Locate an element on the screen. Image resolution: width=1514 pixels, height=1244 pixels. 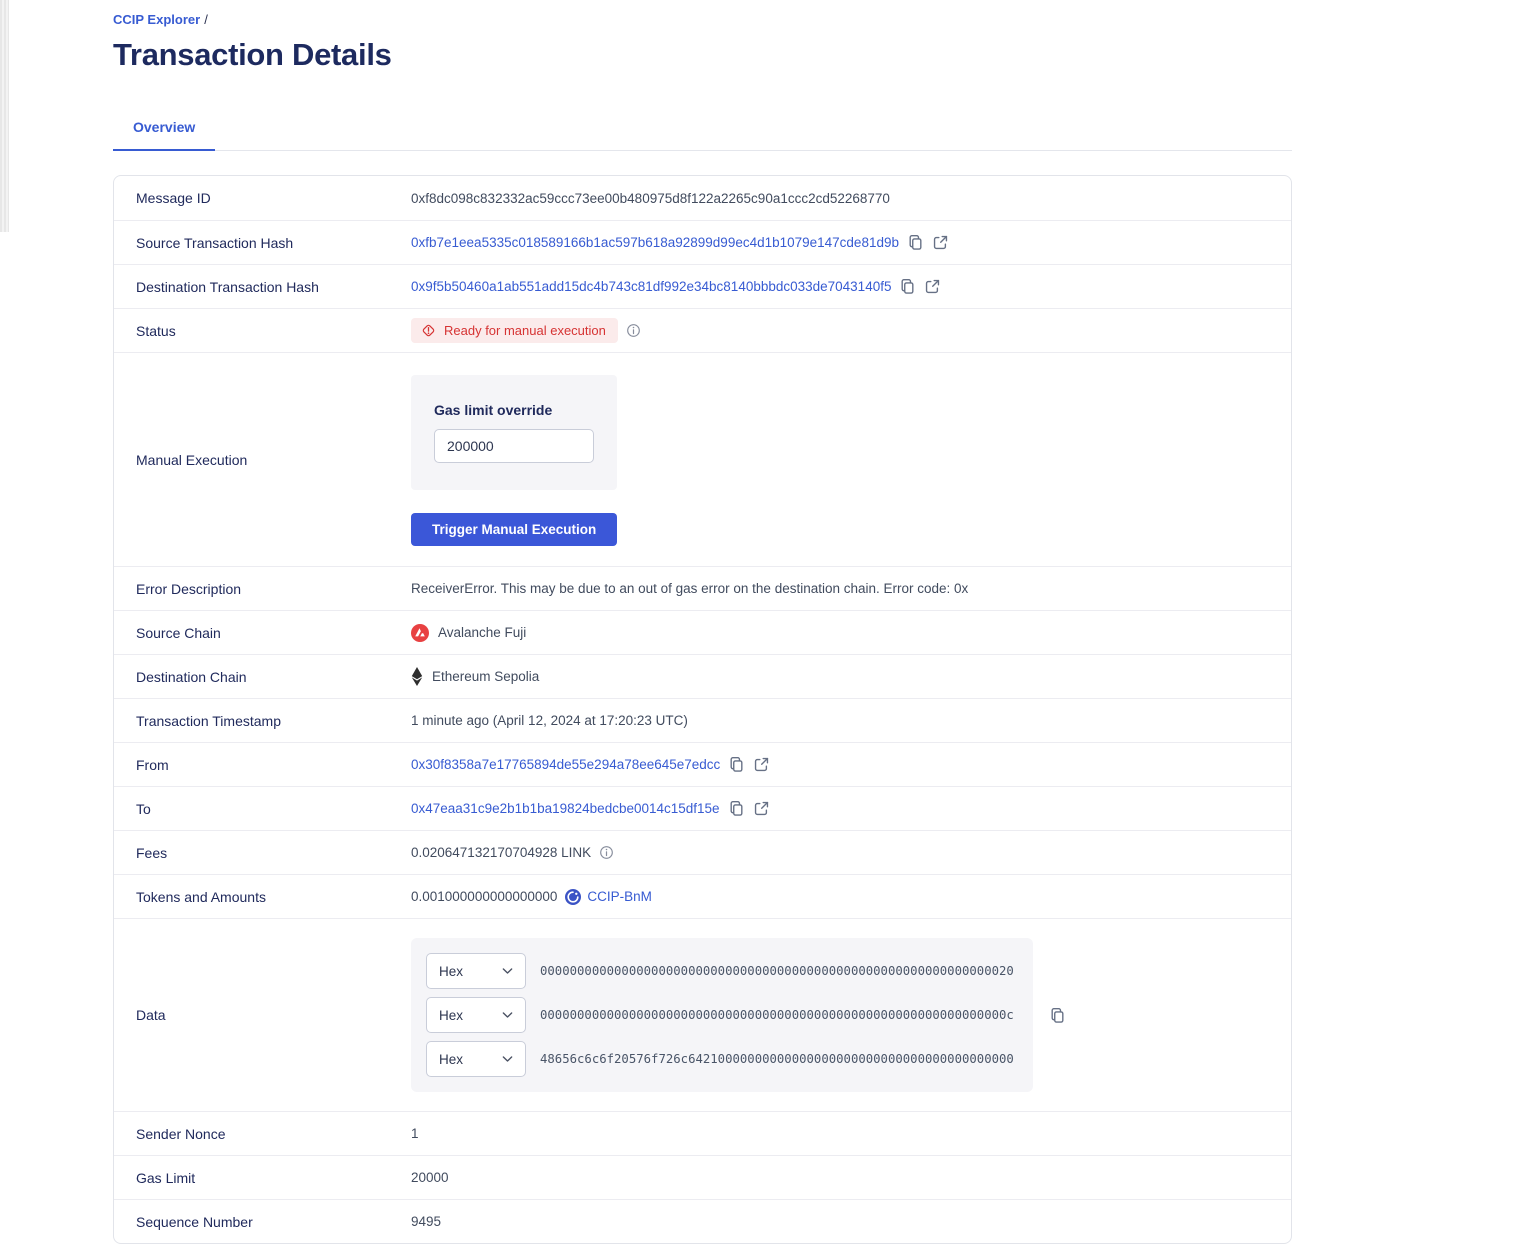
status-badge: Ready for manual execution is located at coordinates (514, 330).